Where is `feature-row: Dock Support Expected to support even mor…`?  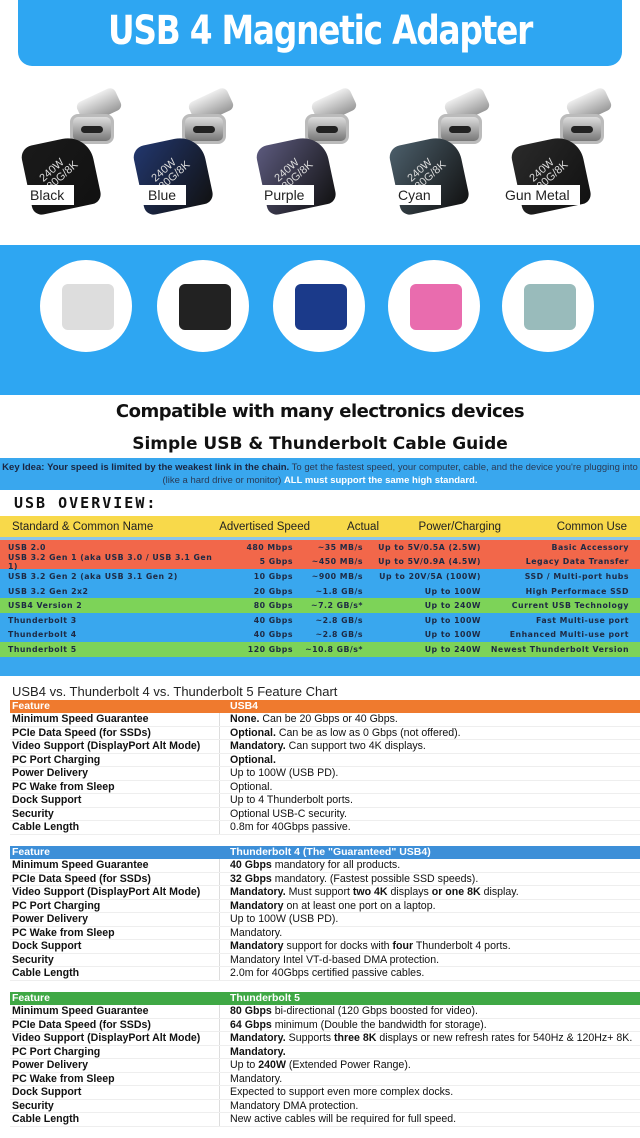 feature-row: Dock Support Expected to support even mor… is located at coordinates (325, 1093).